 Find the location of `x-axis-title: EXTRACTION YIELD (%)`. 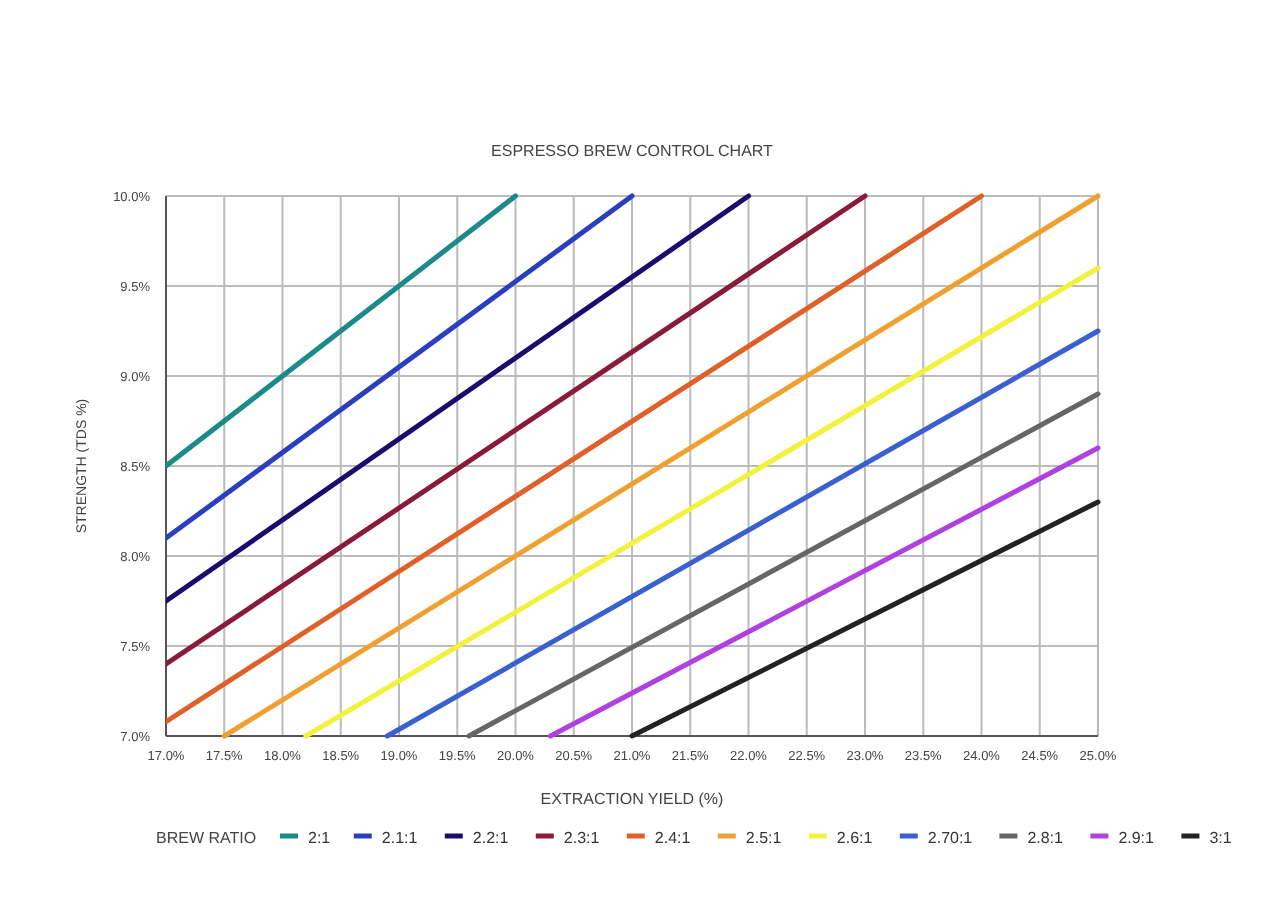

x-axis-title: EXTRACTION YIELD (%) is located at coordinates (632, 799).